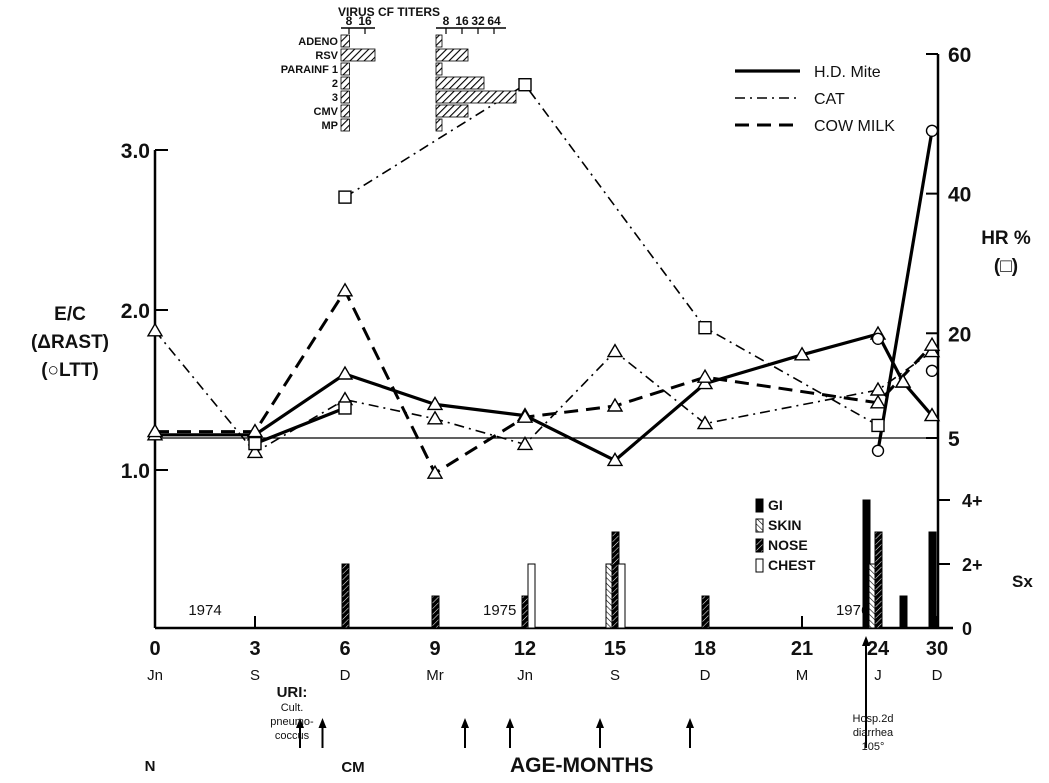 The width and height of the screenshot is (1049, 783). I want to click on x-tick-label: 12, so click(525, 649).